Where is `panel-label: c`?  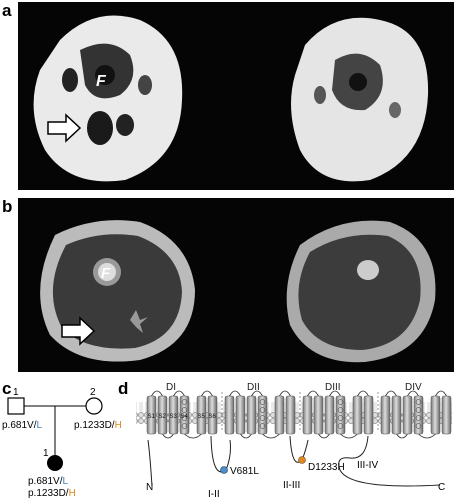
panel-label: c is located at coordinates (6, 388).